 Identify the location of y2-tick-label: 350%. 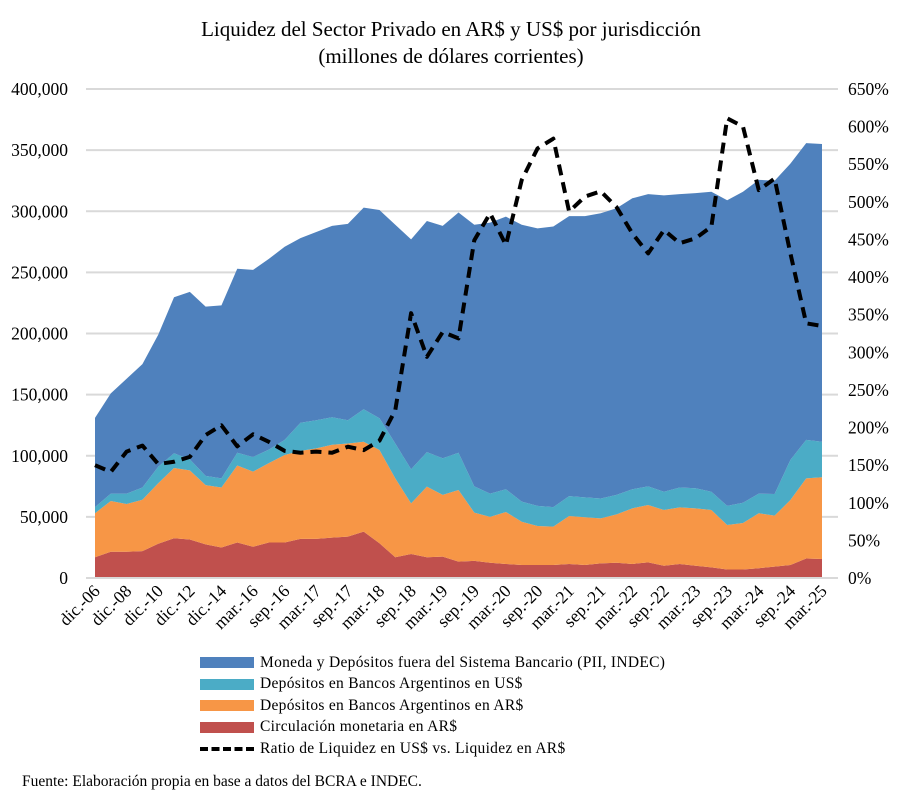
(868, 315).